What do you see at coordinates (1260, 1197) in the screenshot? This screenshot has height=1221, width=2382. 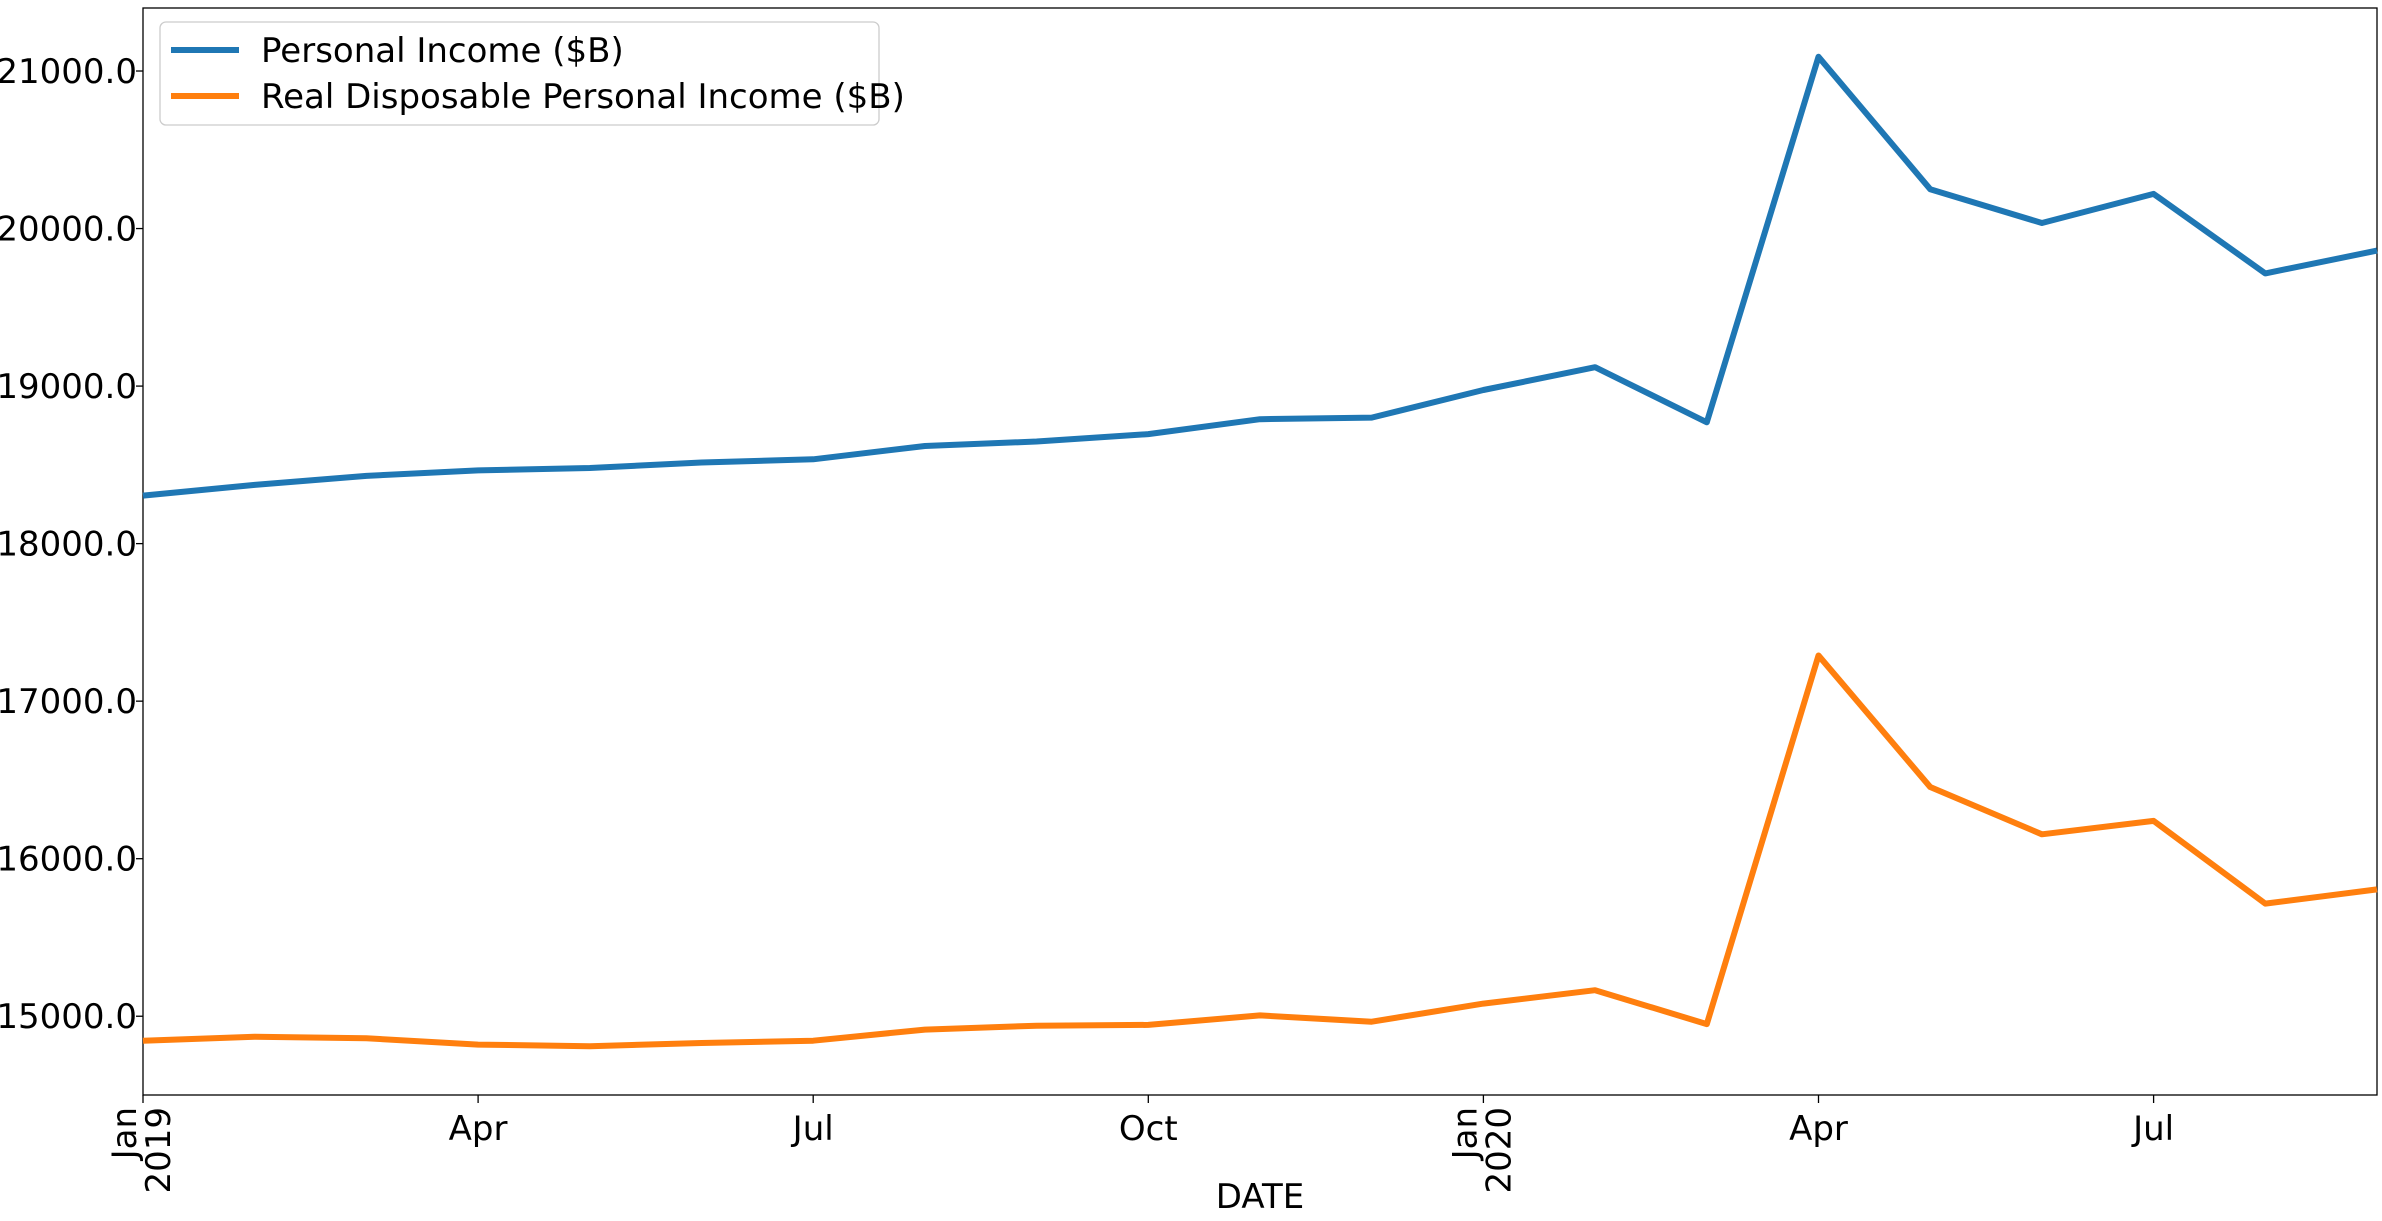 I see `x-axis-title: DATE` at bounding box center [1260, 1197].